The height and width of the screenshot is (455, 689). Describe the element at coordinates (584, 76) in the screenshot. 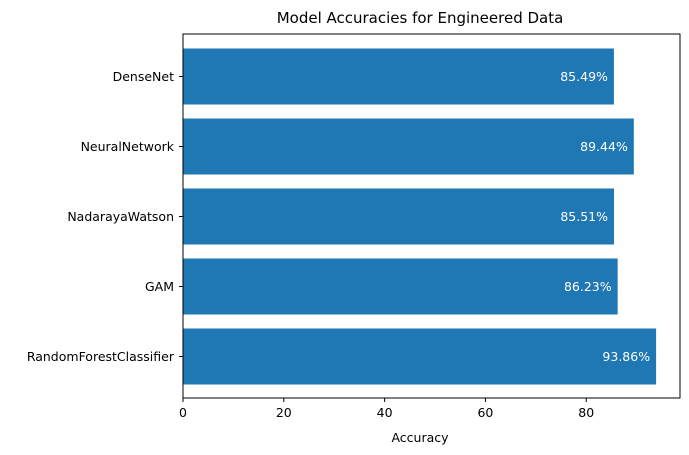

I see `data-label-densenet: 85.49%` at that location.